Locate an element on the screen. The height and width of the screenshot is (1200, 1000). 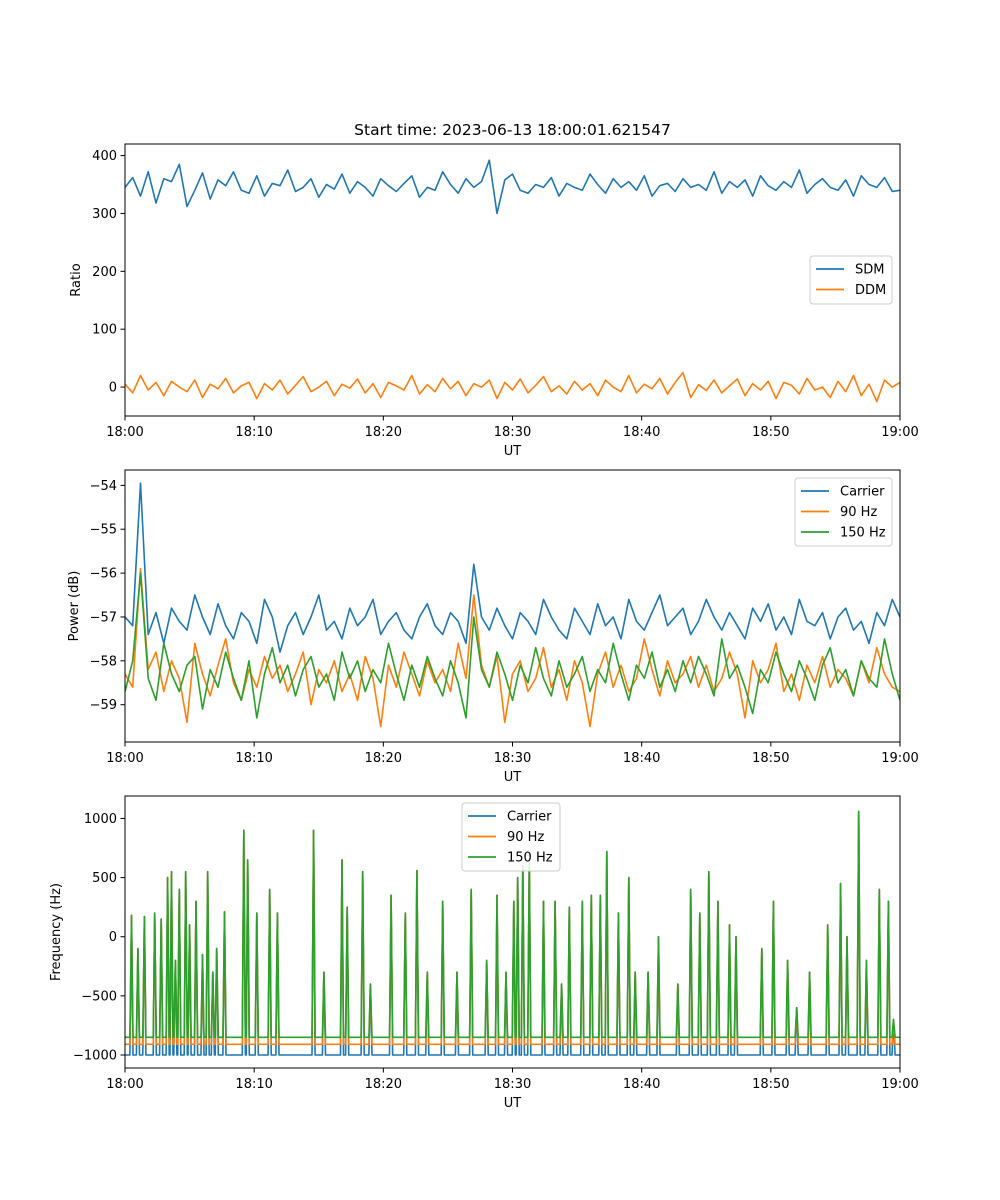
series-line-90-hz is located at coordinates (512, 647).